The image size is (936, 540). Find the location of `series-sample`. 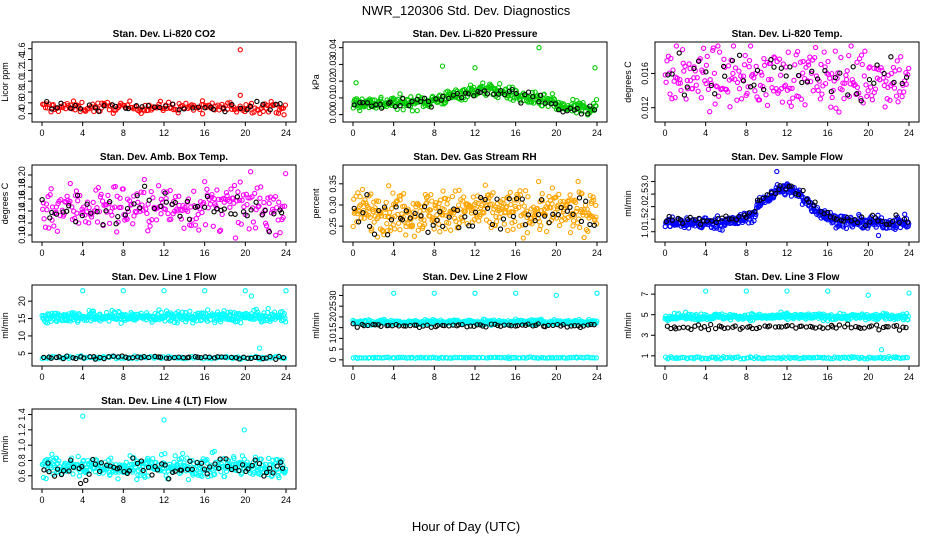

series-sample is located at coordinates (164, 205).